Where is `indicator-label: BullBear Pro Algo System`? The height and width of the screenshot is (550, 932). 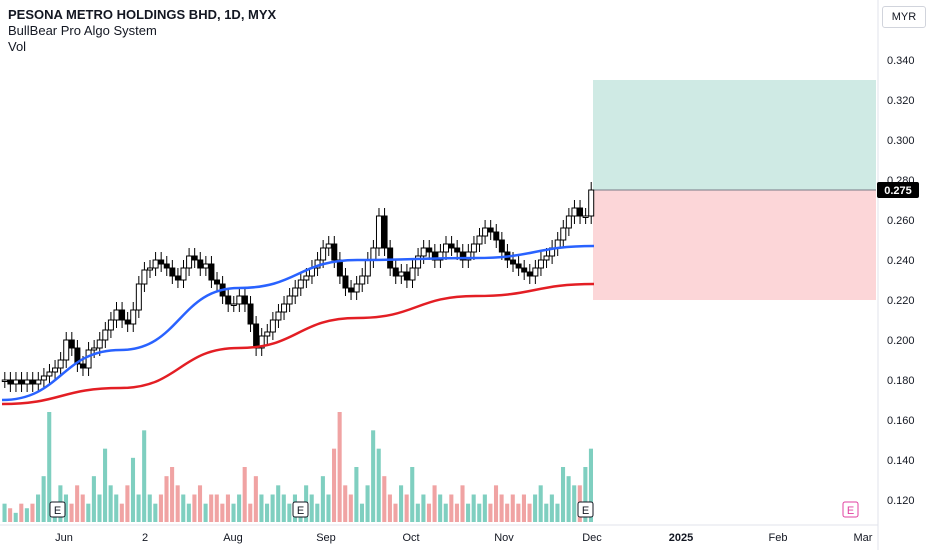 indicator-label: BullBear Pro Algo System is located at coordinates (82, 30).